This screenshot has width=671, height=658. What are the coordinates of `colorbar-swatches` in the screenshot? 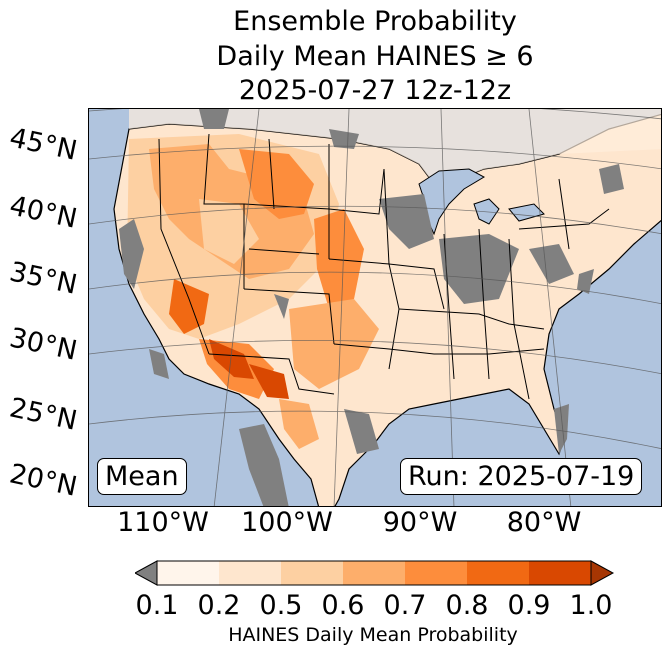 It's located at (374, 573).